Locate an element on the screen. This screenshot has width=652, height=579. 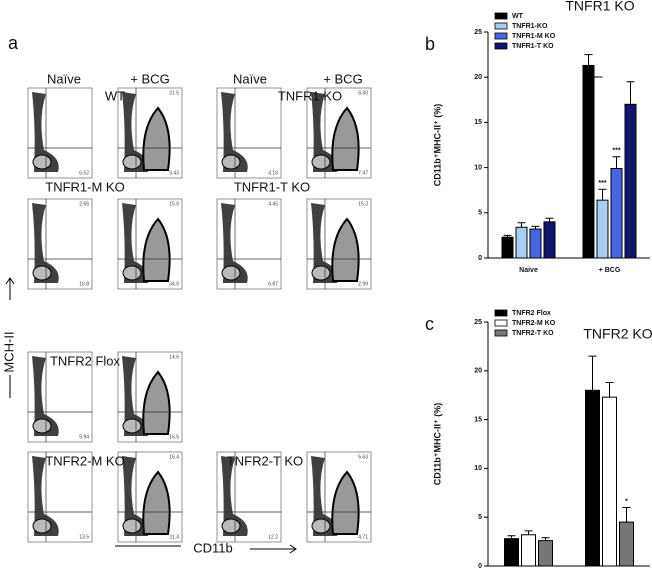
quadrant-value: 5.63 is located at coordinates (363, 457).